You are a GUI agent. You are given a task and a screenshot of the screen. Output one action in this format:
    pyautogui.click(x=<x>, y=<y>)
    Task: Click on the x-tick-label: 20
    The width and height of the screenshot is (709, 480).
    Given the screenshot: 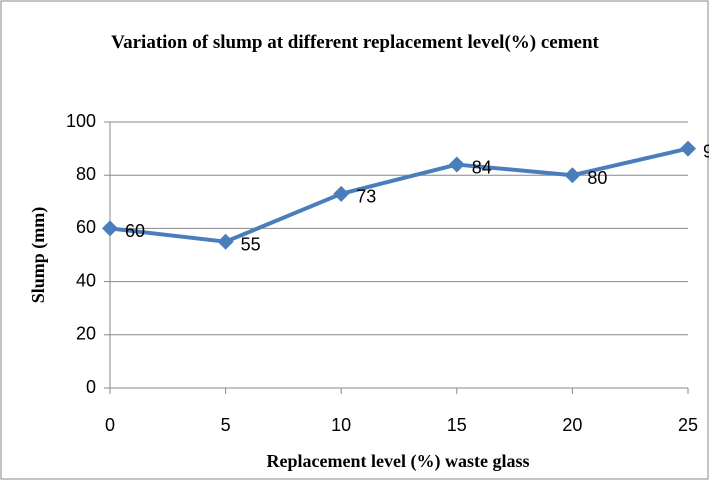 What is the action you would take?
    pyautogui.click(x=572, y=425)
    